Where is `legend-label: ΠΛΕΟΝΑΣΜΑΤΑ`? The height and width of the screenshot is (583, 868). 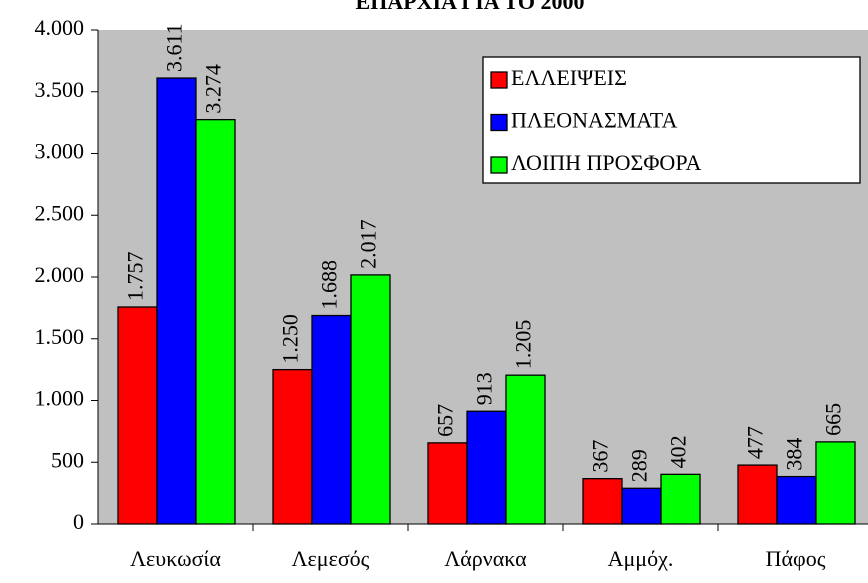 legend-label: ΠΛΕΟΝΑΣΜΑΤΑ is located at coordinates (594, 120).